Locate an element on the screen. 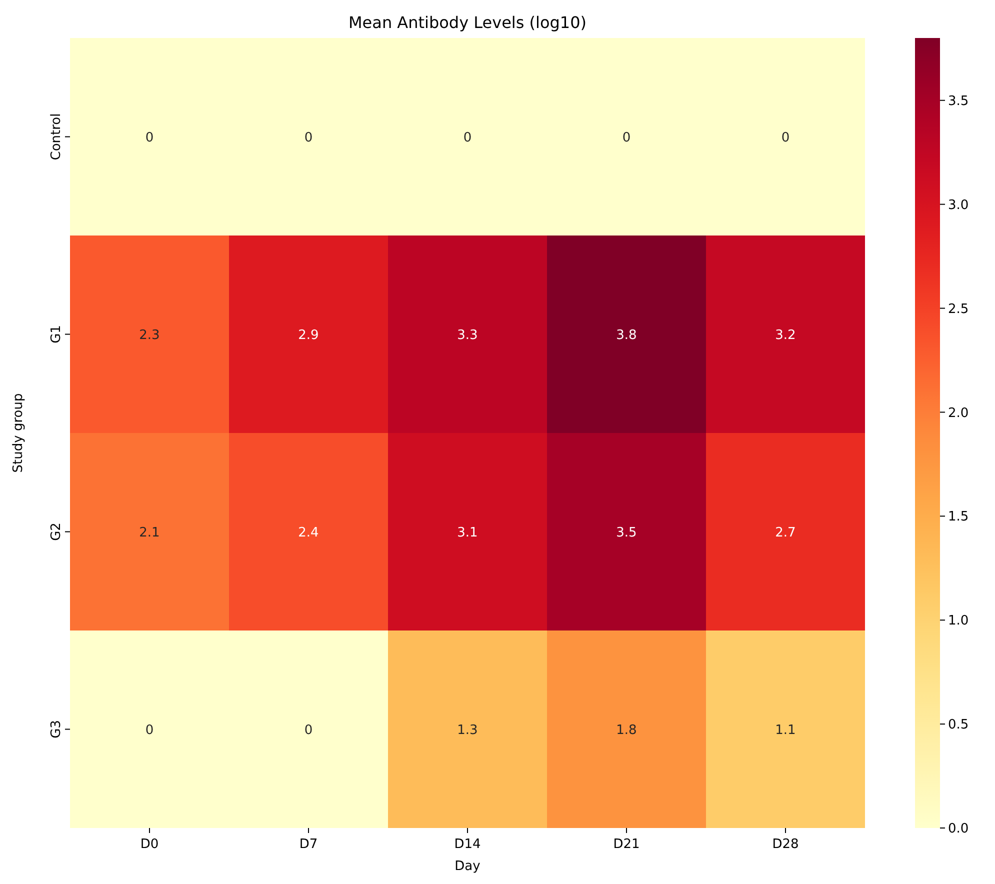  y-tick-label: G3 is located at coordinates (56, 729).